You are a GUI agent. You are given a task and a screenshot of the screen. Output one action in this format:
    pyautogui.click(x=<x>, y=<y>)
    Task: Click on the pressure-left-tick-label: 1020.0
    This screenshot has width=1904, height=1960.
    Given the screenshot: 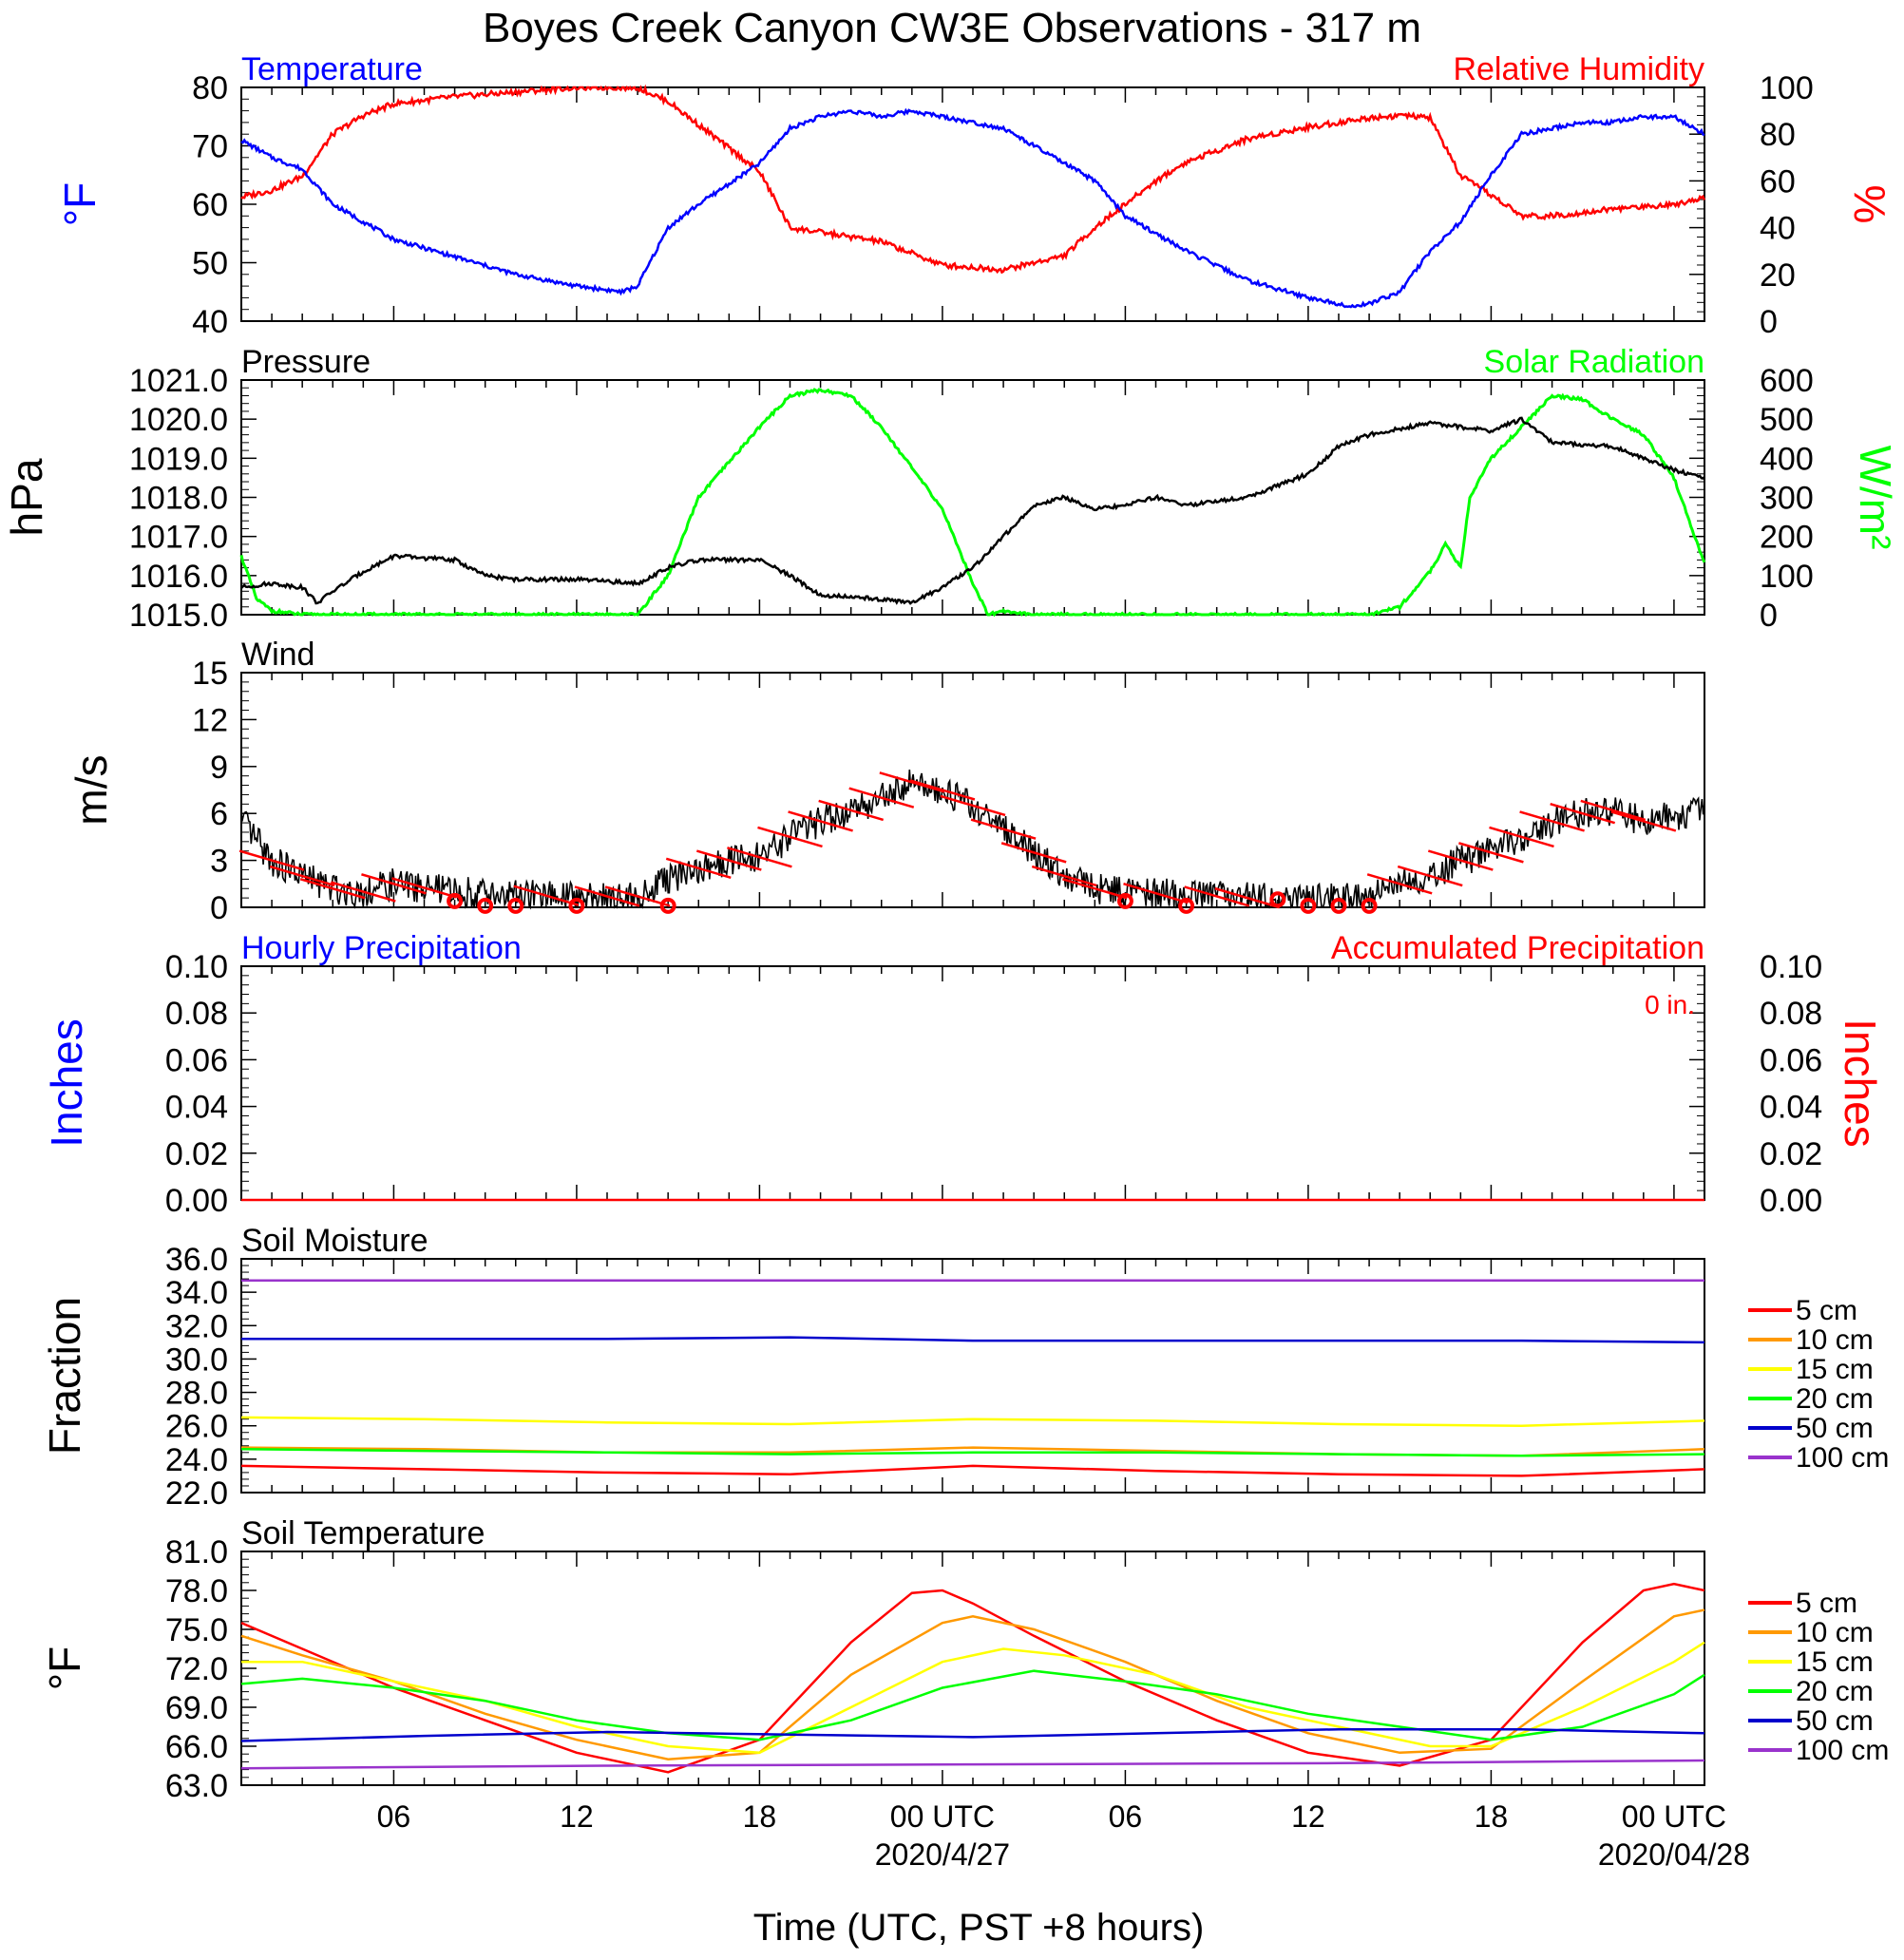 What is the action you would take?
    pyautogui.click(x=178, y=420)
    